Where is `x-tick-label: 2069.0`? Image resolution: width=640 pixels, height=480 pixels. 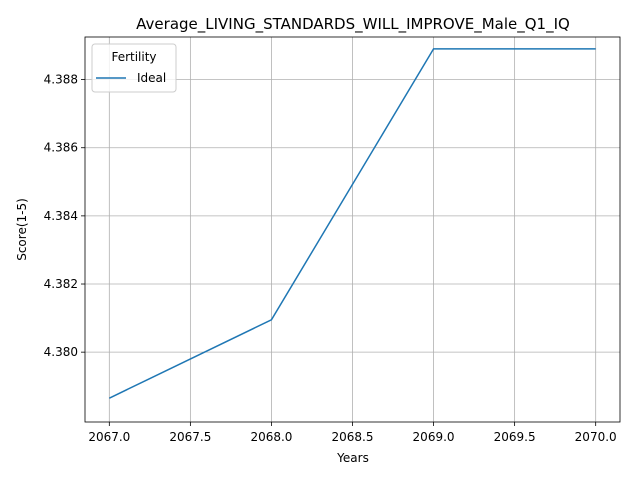 x-tick-label: 2069.0 is located at coordinates (434, 437).